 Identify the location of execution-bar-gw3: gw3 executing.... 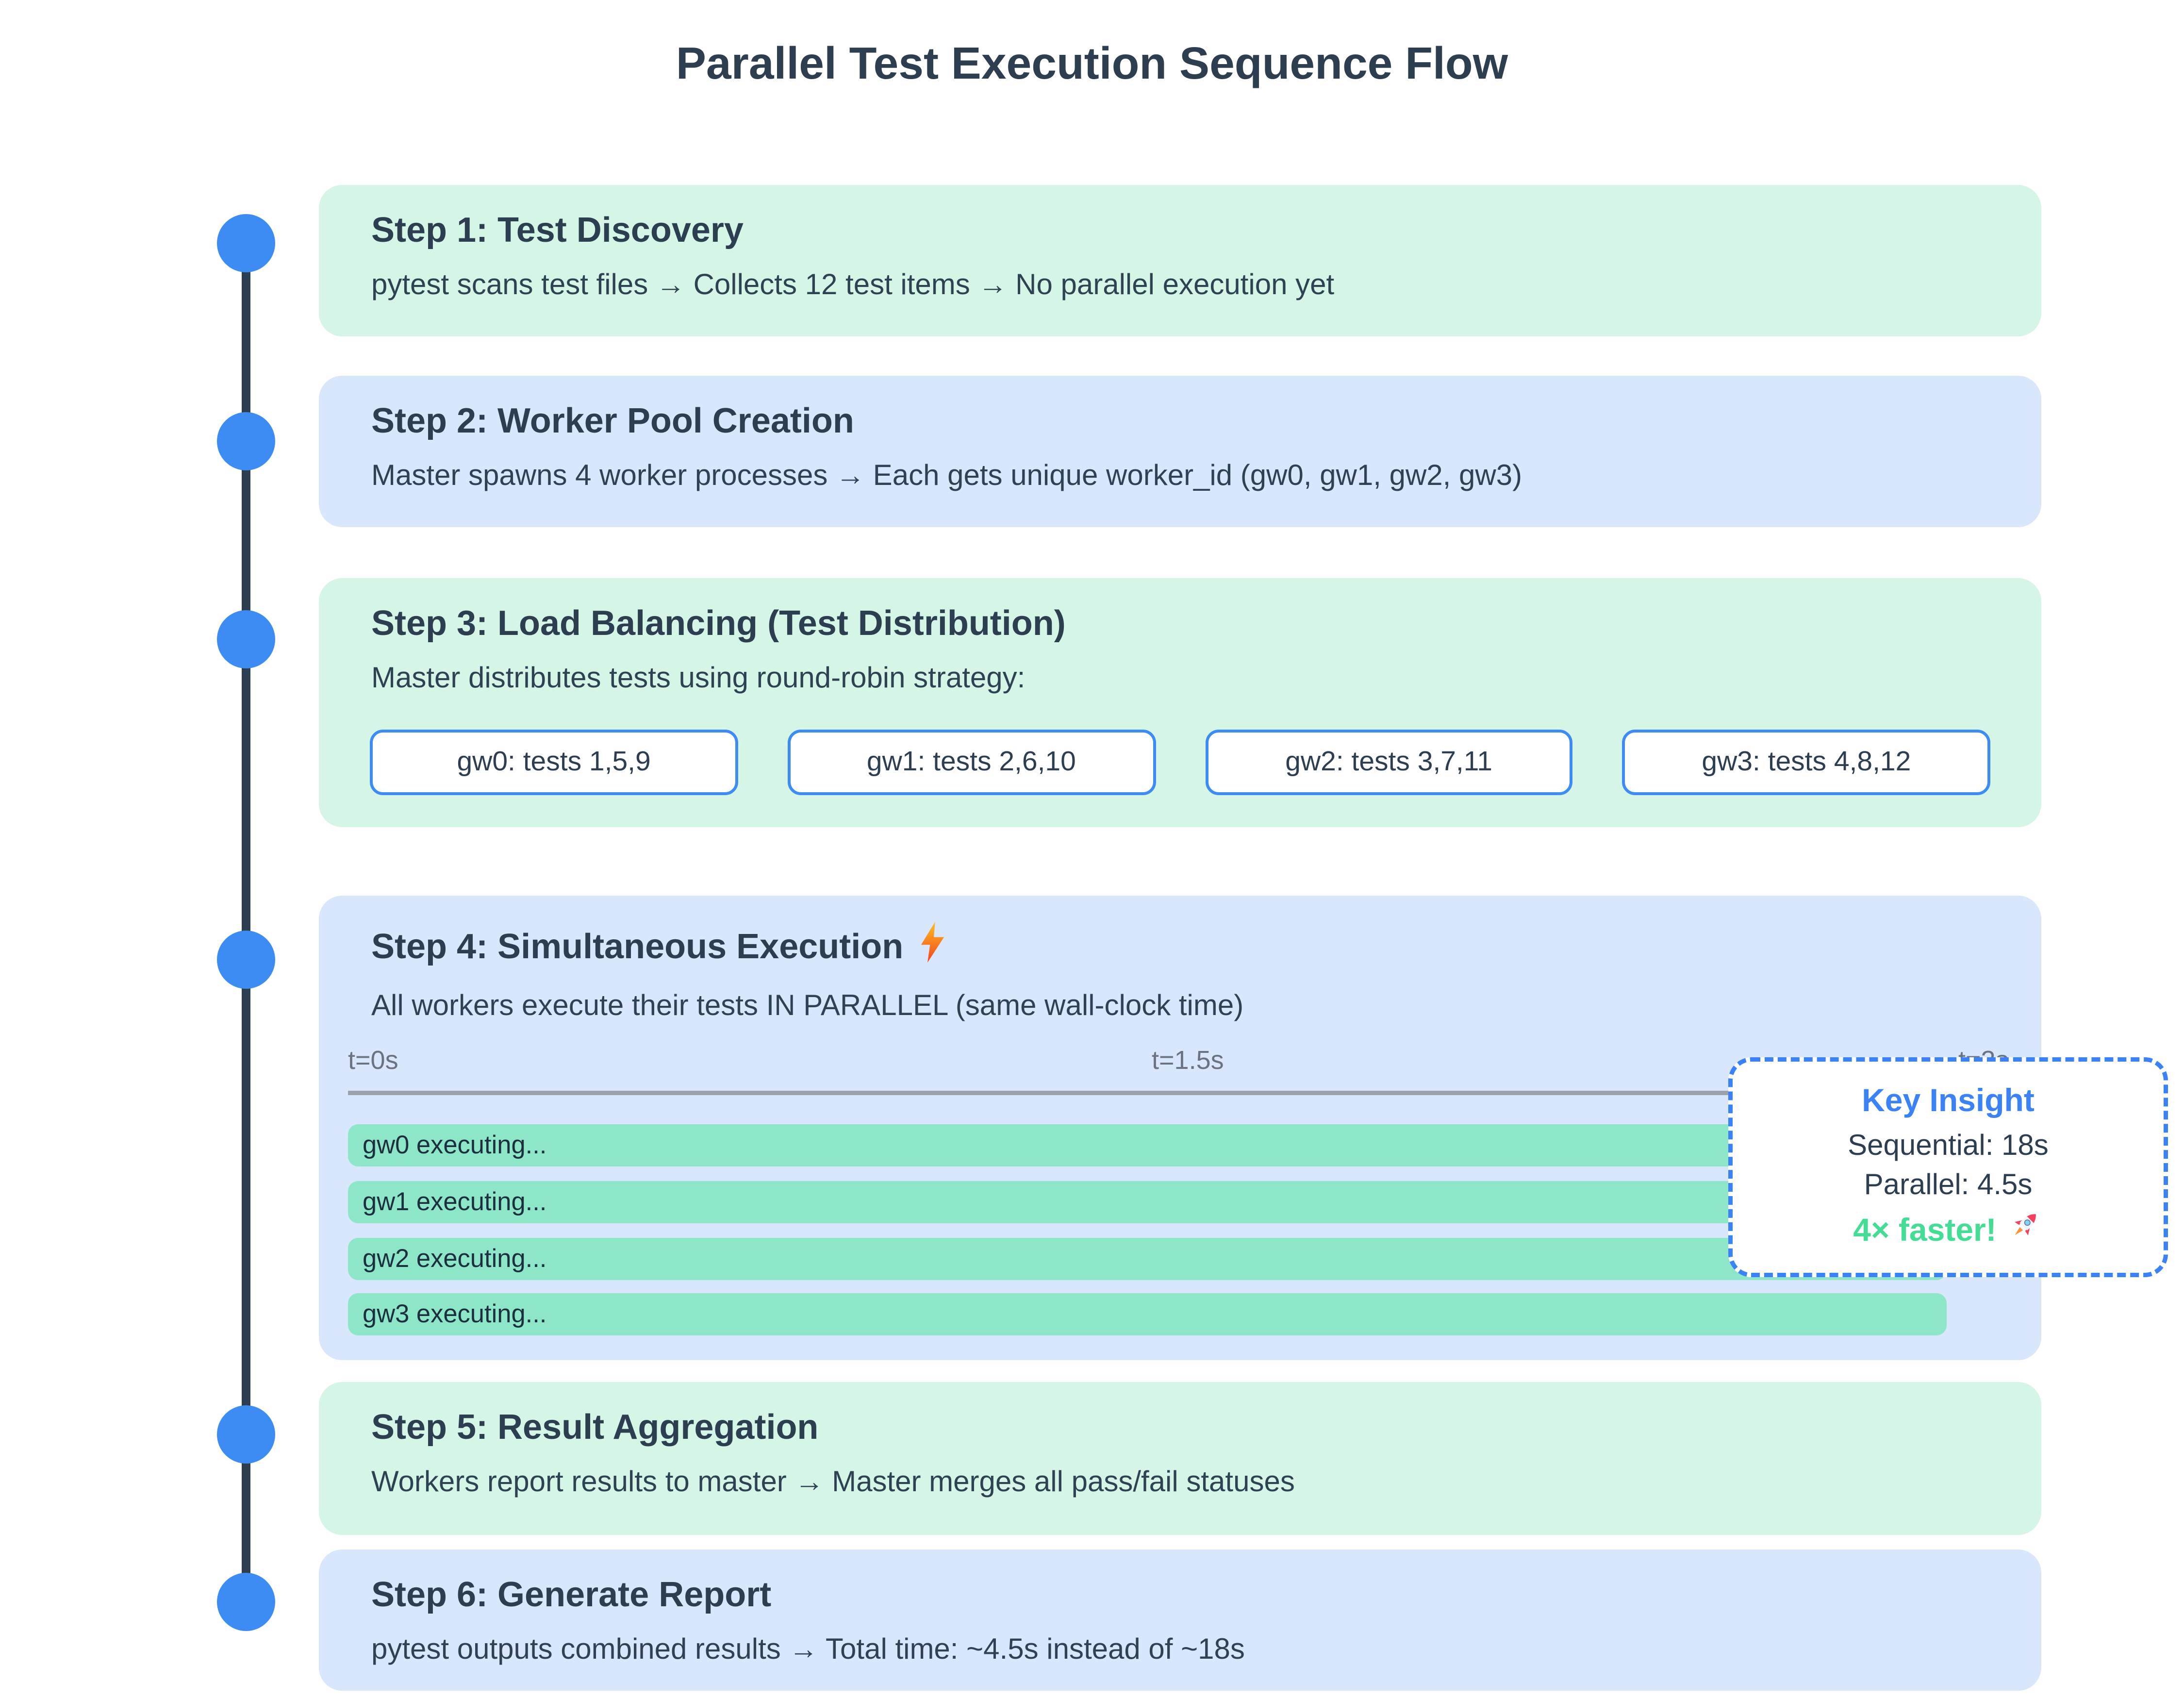
(1147, 1314).